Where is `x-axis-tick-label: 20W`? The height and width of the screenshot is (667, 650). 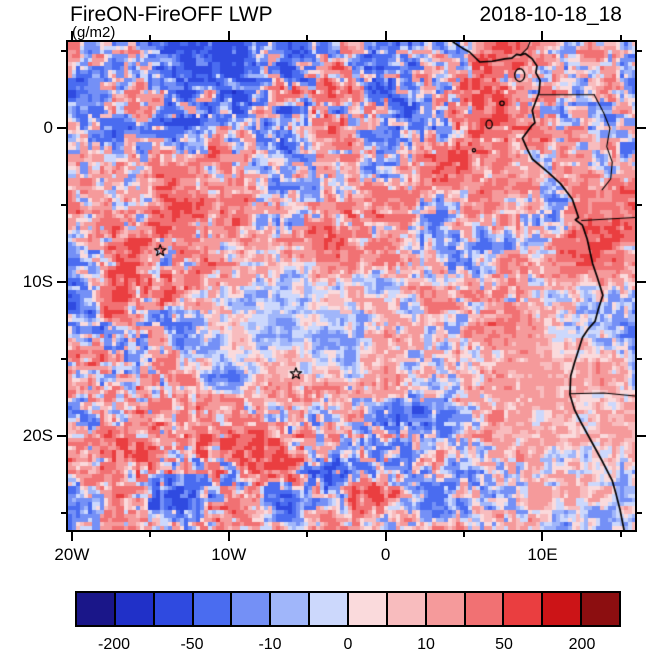
x-axis-tick-label: 20W is located at coordinates (72, 554).